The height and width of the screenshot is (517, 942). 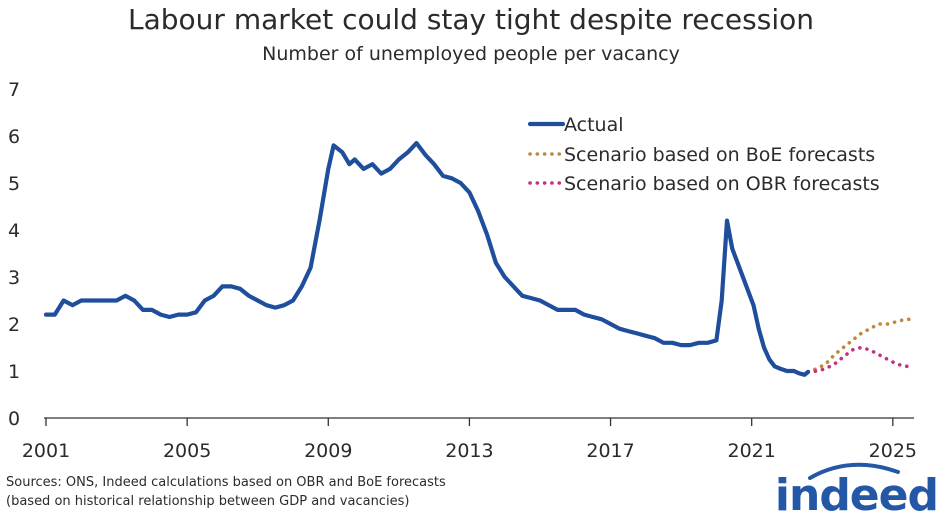 What do you see at coordinates (14, 90) in the screenshot?
I see `y-tick-label: 7` at bounding box center [14, 90].